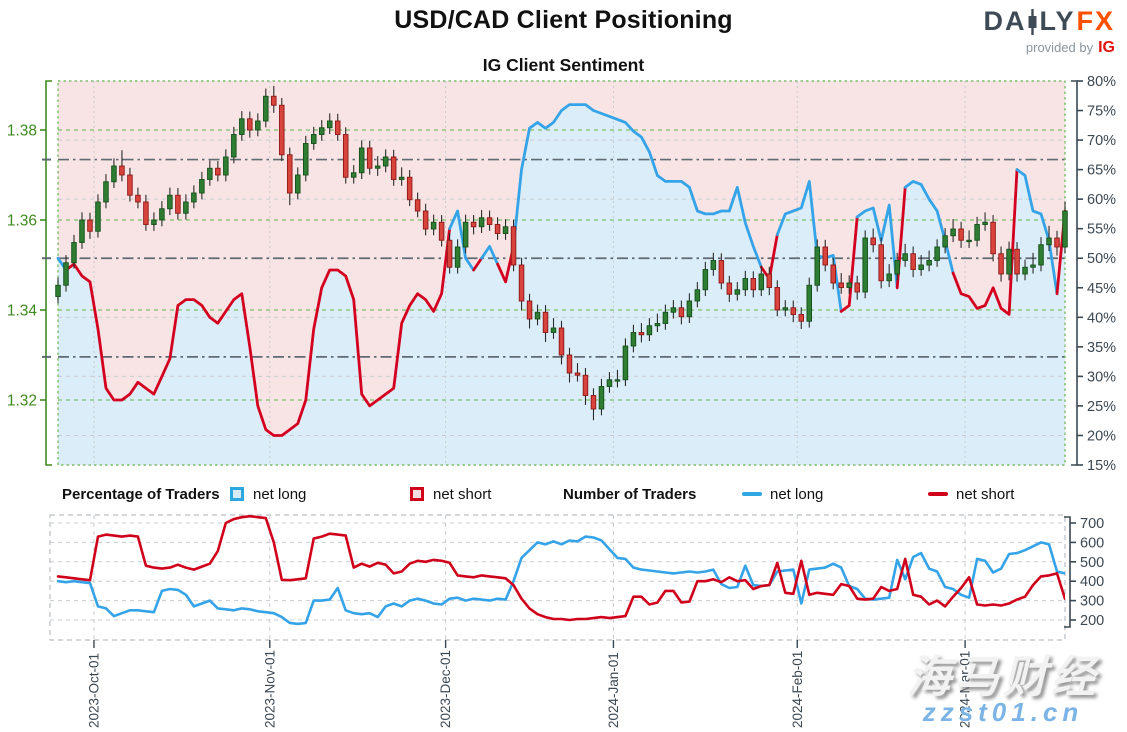  I want to click on svg-text: 35%, so click(1101, 348).